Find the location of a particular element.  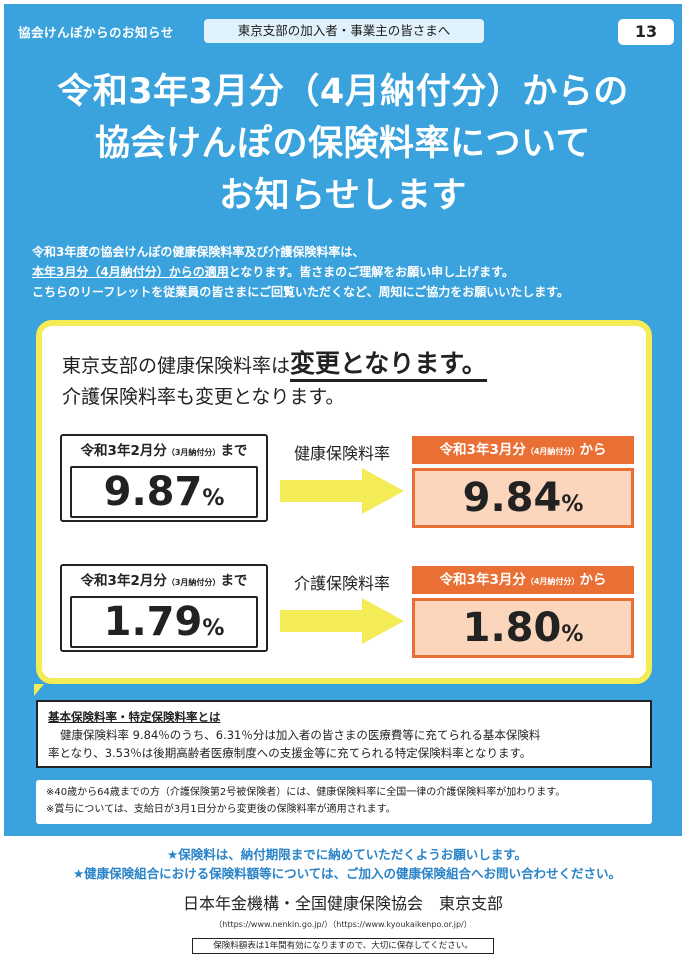

old-care-rate-caption: 令和3年2月分（3月納付分）まで is located at coordinates (164, 581).